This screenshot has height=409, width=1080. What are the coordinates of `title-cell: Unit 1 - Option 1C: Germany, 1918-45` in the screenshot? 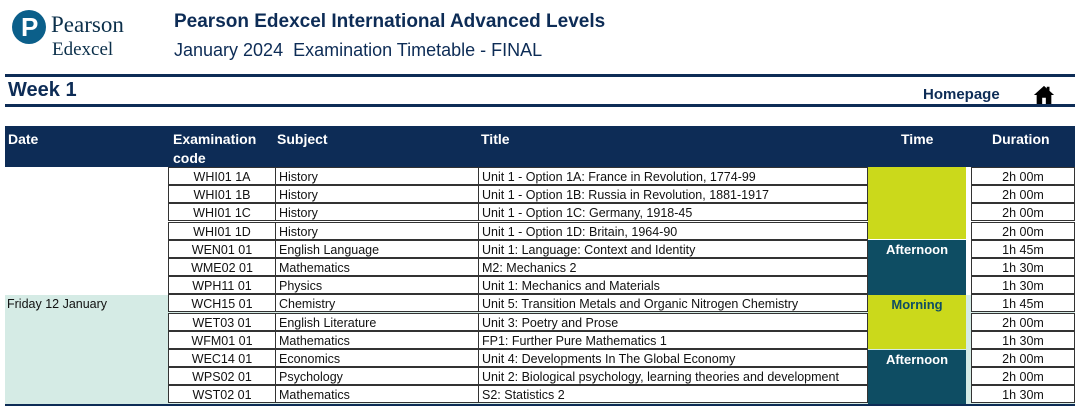 It's located at (673, 212).